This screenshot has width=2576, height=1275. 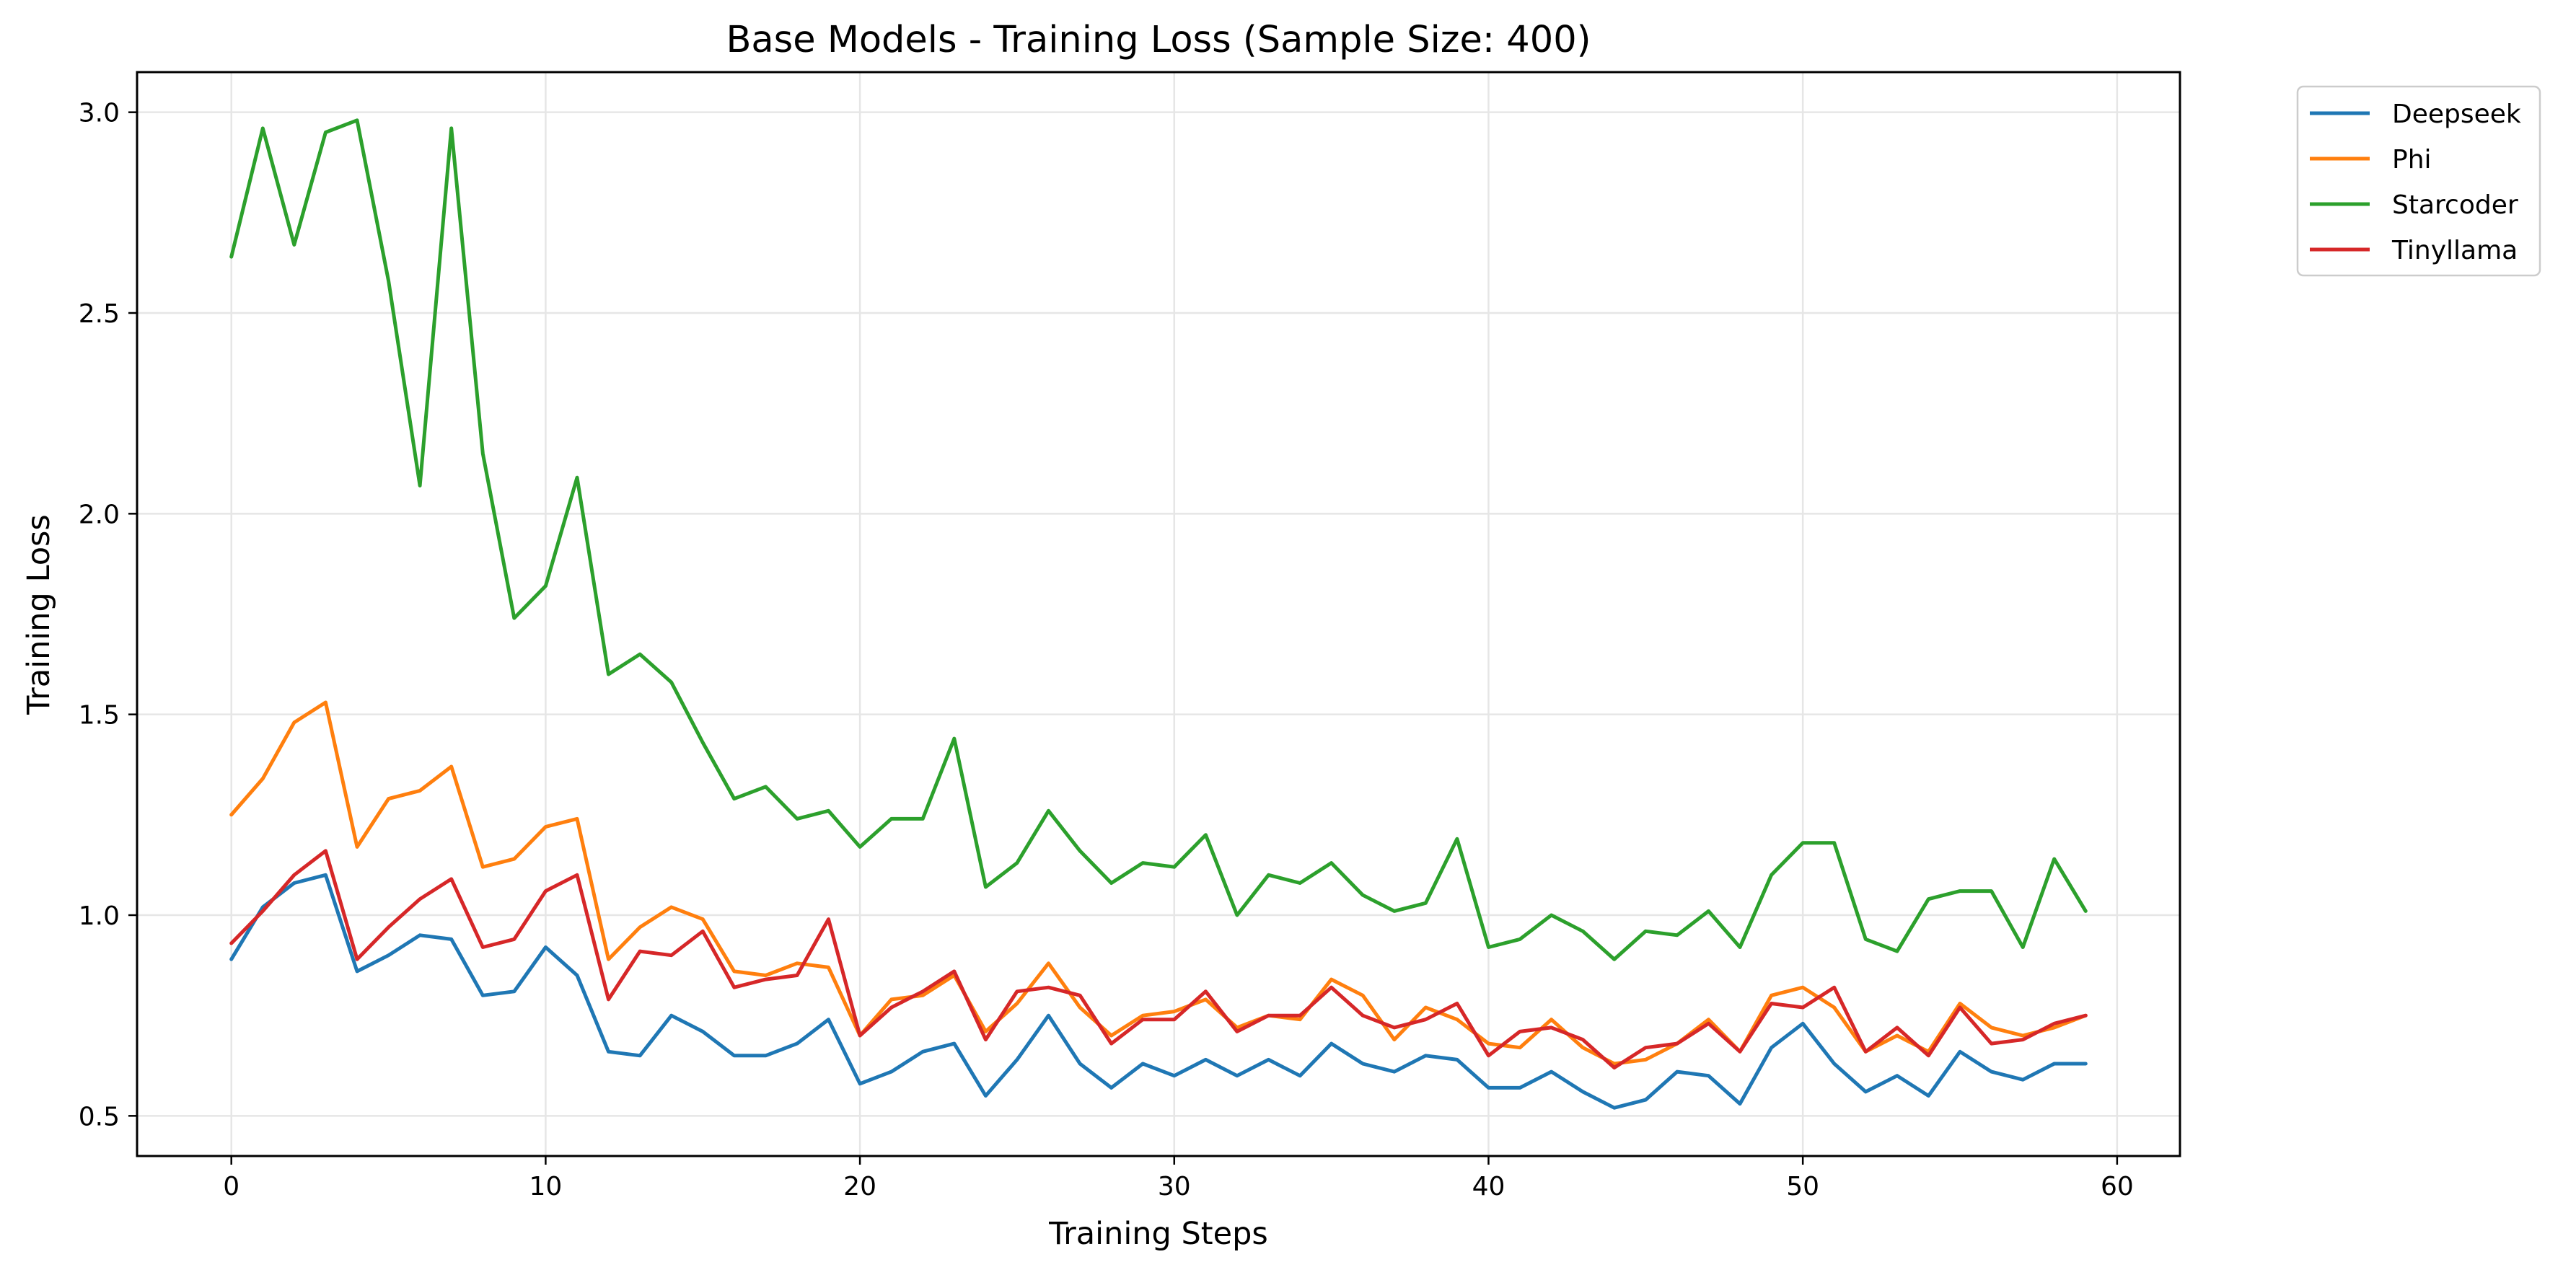 I want to click on legend-label-starcoder: Starcoder, so click(x=2455, y=205).